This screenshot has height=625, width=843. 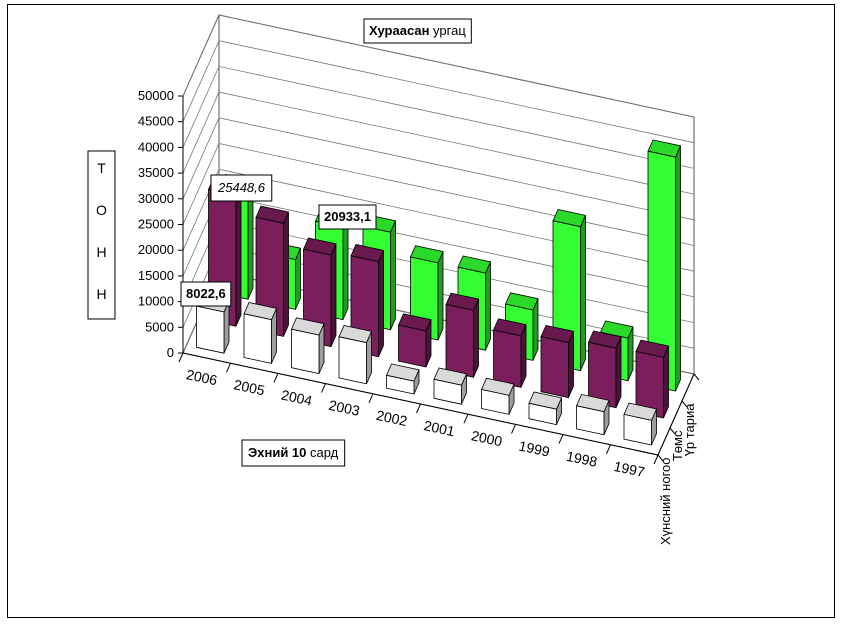 What do you see at coordinates (487, 438) in the screenshot?
I see `x-tick-label: 2000` at bounding box center [487, 438].